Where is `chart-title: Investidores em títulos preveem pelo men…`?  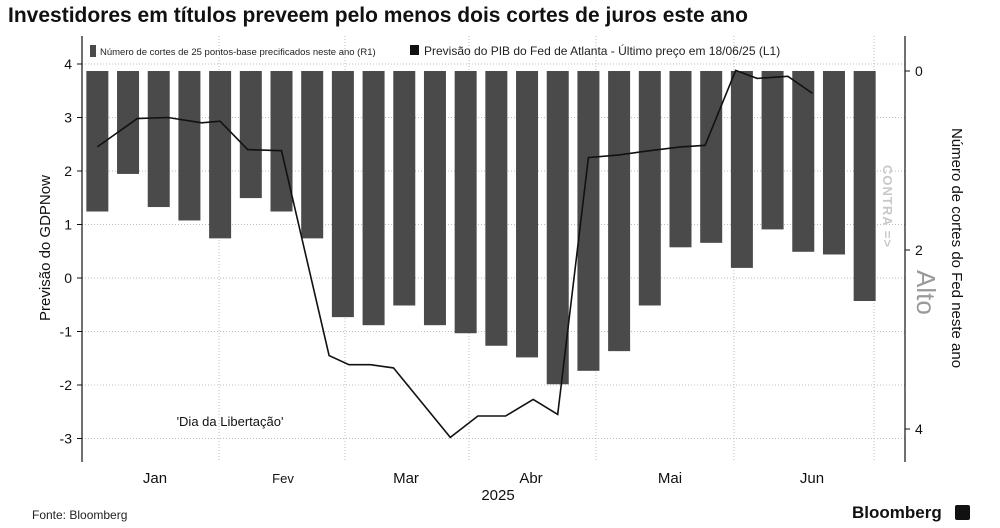 chart-title: Investidores em títulos preveem pelo men… is located at coordinates (378, 15).